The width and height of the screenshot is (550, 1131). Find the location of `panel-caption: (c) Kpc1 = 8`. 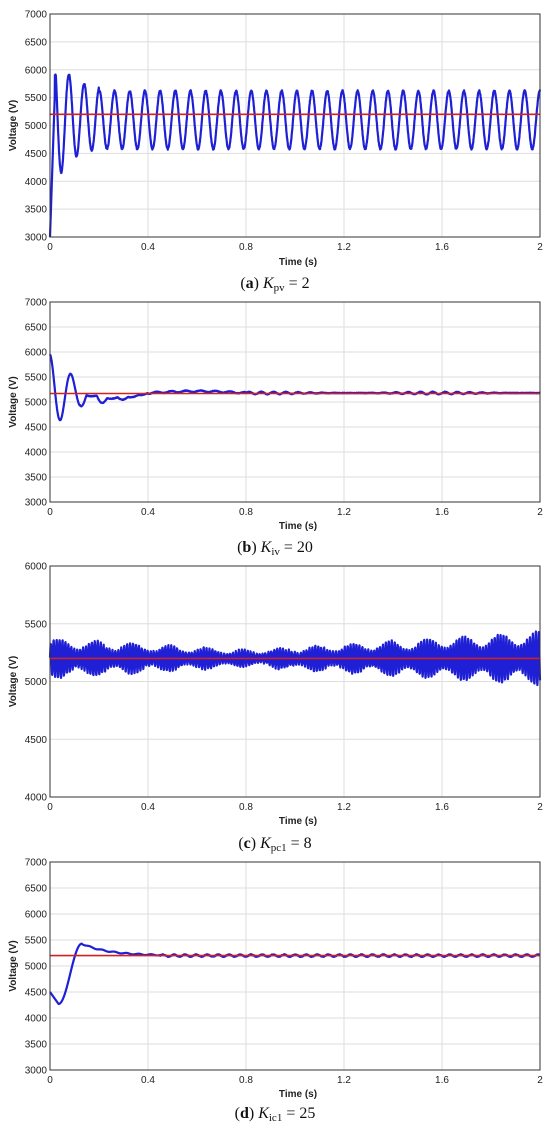

panel-caption: (c) Kpc1 = 8 is located at coordinates (274, 844).